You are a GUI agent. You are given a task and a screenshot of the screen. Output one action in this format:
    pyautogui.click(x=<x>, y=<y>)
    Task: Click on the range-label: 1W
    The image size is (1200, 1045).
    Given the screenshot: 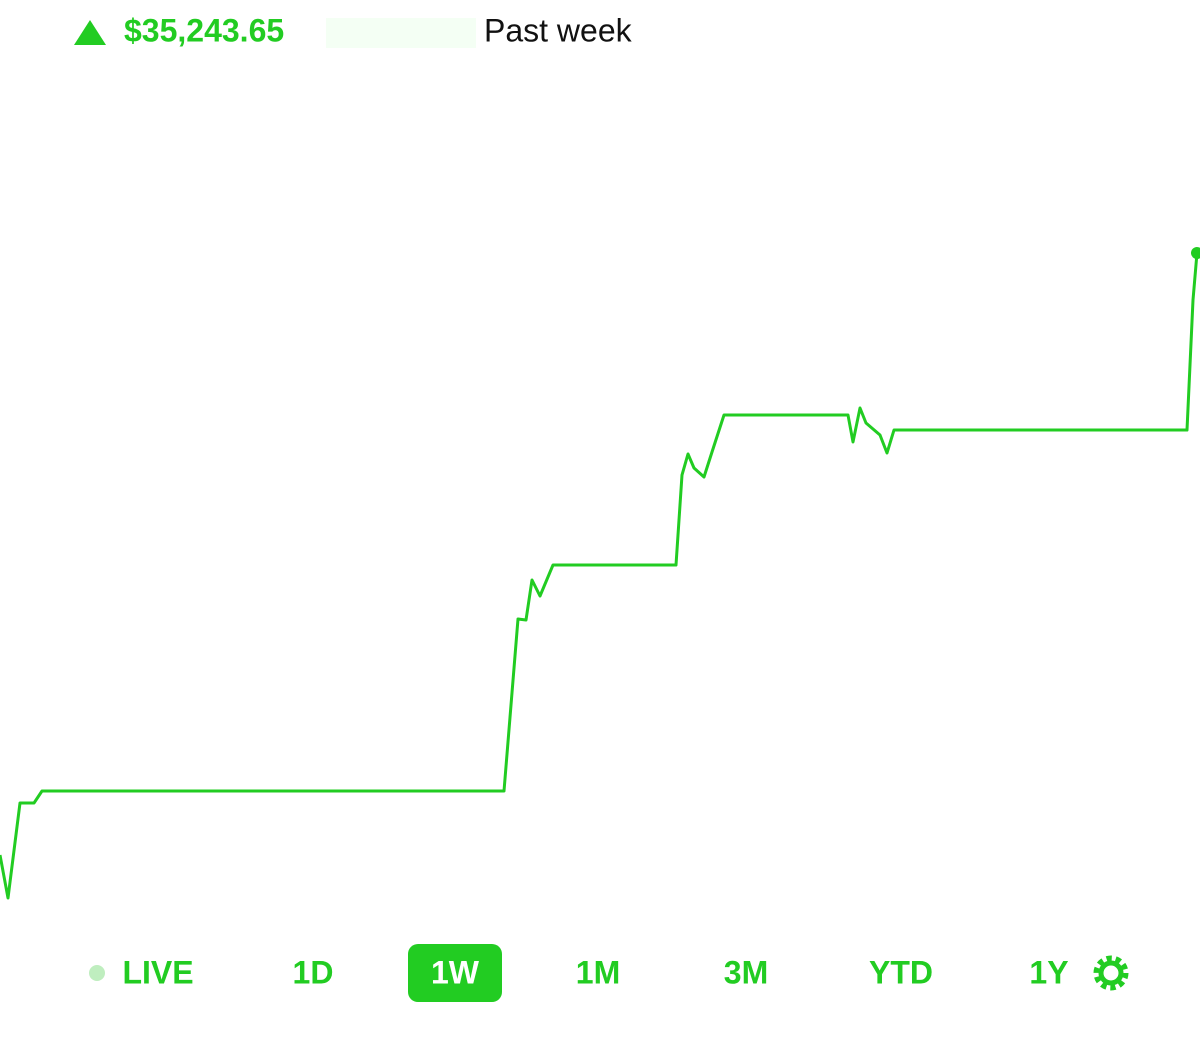 What is the action you would take?
    pyautogui.click(x=455, y=972)
    